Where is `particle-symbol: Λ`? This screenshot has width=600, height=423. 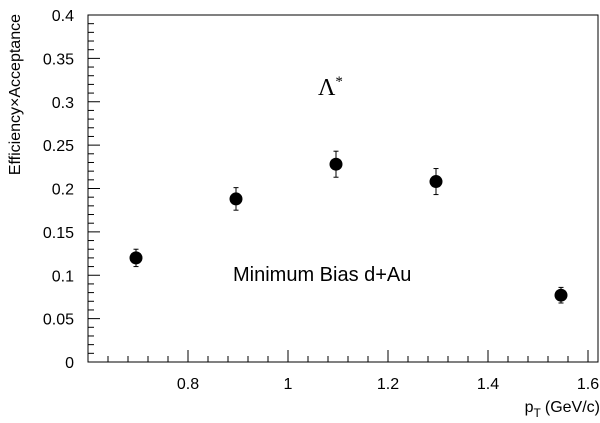 particle-symbol: Λ is located at coordinates (327, 88).